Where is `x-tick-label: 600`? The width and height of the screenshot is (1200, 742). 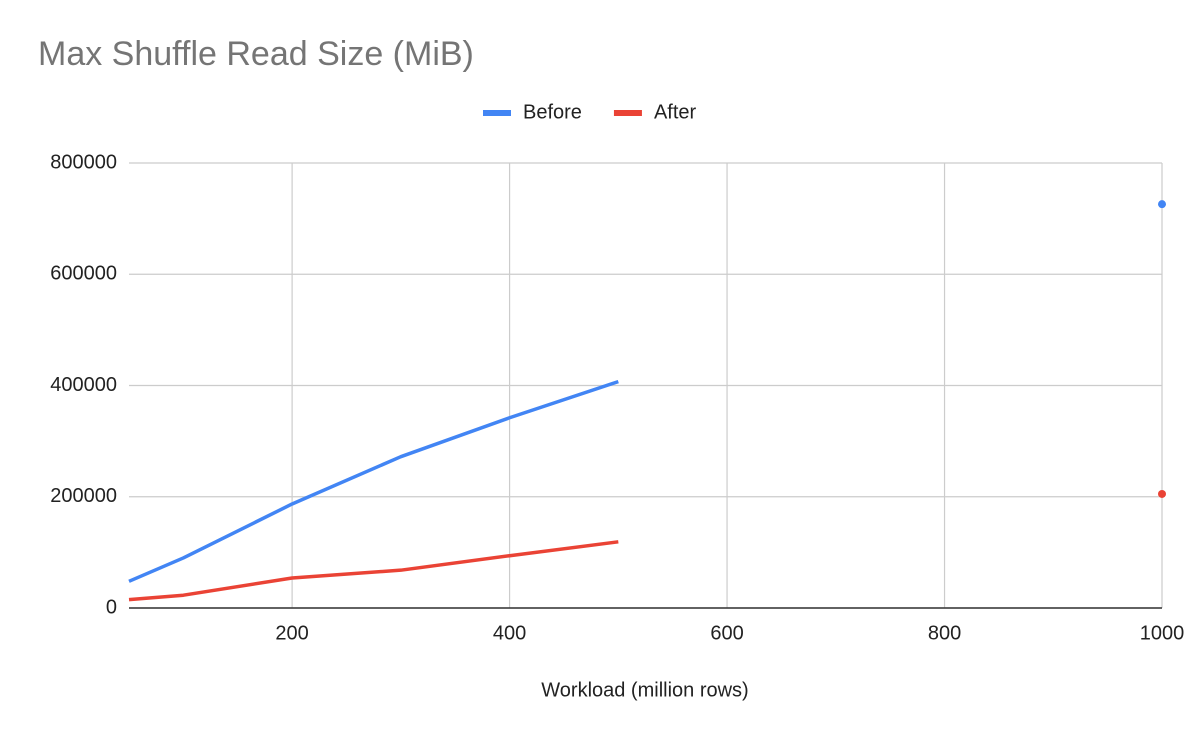 x-tick-label: 600 is located at coordinates (726, 633).